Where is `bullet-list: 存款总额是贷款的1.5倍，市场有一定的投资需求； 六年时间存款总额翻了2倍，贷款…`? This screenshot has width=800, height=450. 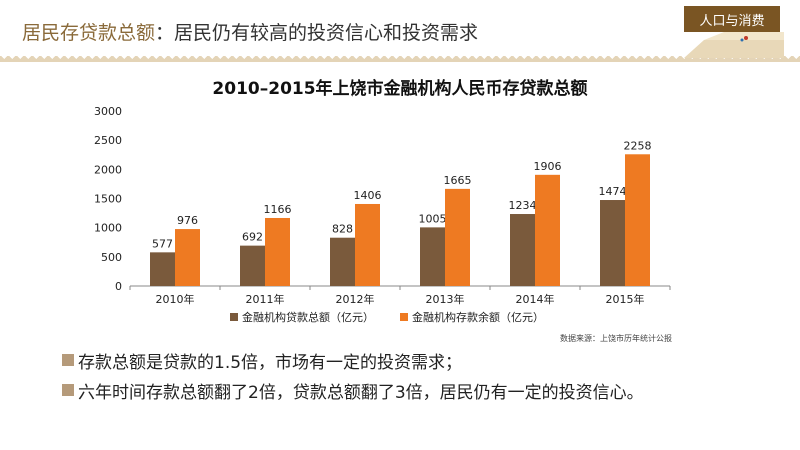 bullet-list: 存款总额是贷款的1.5倍，市场有一定的投资需求； 六年时间存款总额翻了2倍，贷款… is located at coordinates (422, 375).